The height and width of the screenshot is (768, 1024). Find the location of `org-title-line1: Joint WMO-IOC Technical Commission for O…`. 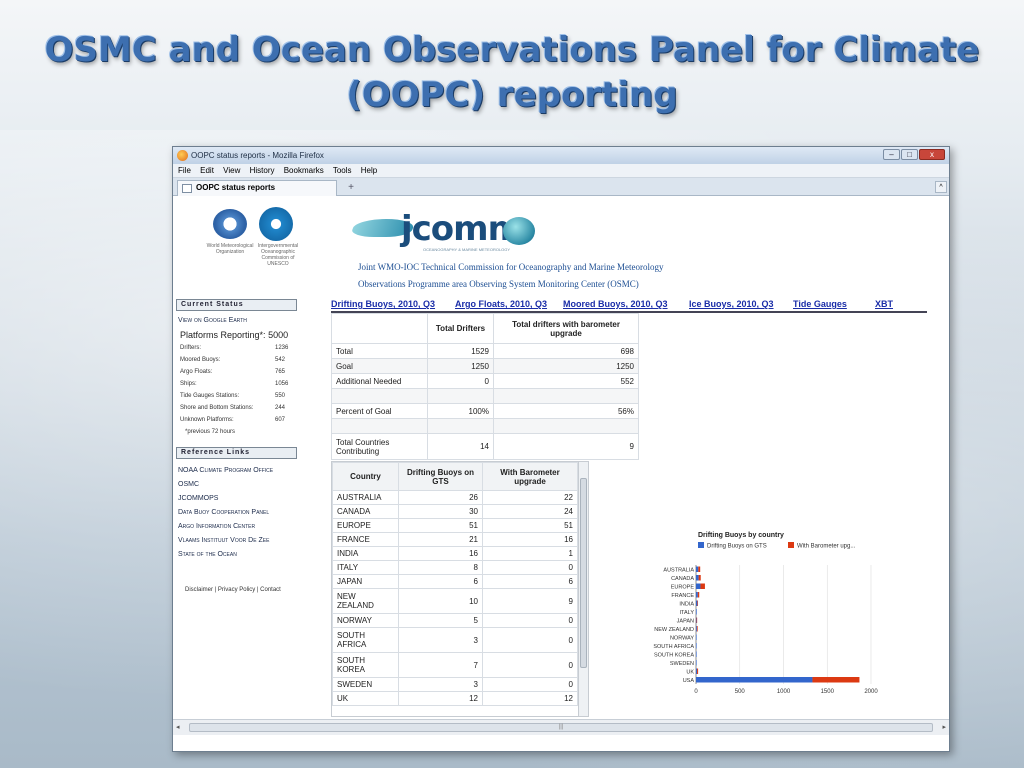

org-title-line1: Joint WMO-IOC Technical Commission for O… is located at coordinates (511, 267).